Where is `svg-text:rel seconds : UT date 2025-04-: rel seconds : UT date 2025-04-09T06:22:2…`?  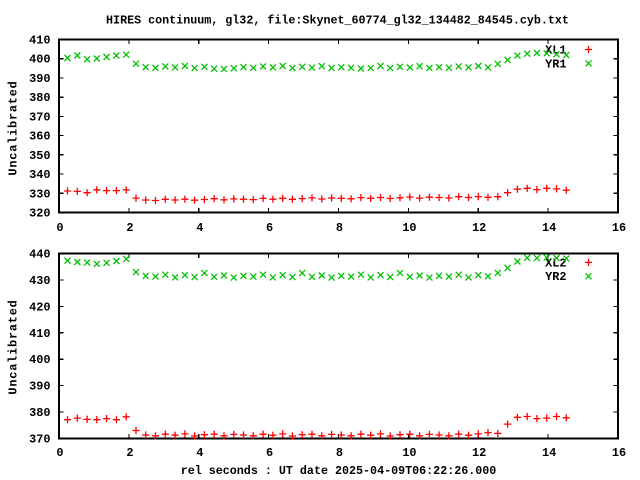 svg-text:rel seconds : UT date 2025-04-: rel seconds : UT date 2025-04-09T06:22:2… is located at coordinates (339, 471).